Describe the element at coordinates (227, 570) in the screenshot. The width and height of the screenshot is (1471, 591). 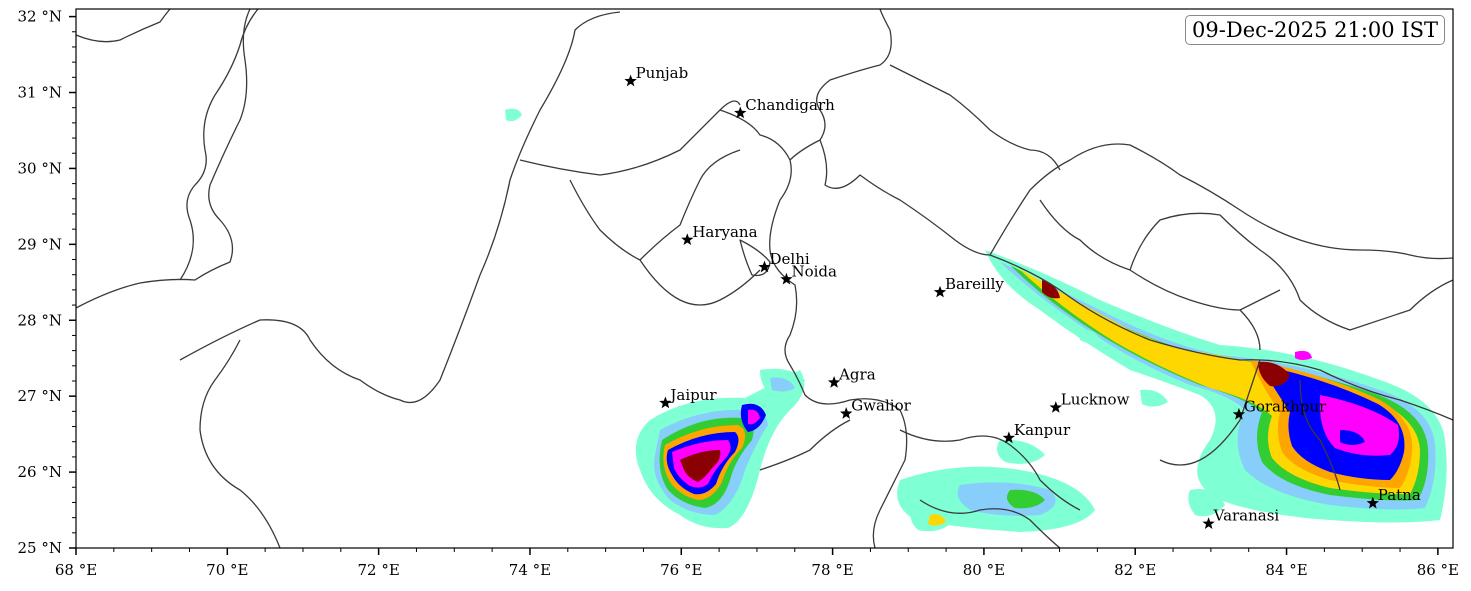
I see `x-tick-label: 70 °E` at that location.